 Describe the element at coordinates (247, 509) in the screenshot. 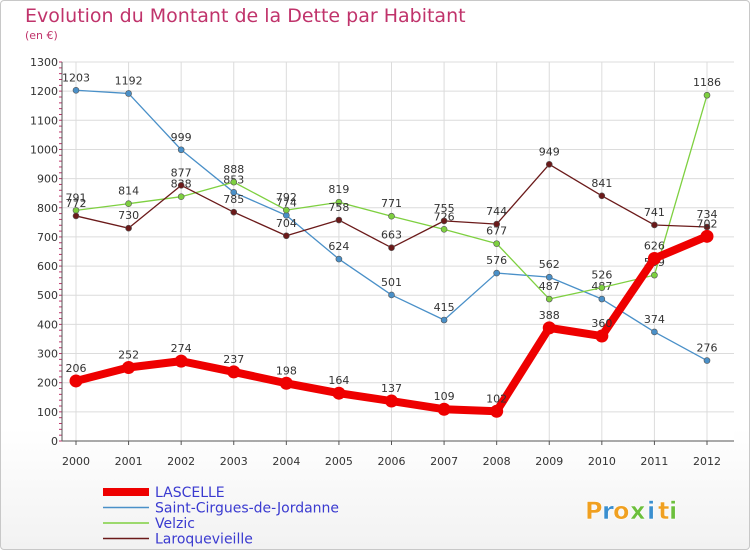

I see `legend-label: Saint-Cirgues-de-Jordanne` at that location.